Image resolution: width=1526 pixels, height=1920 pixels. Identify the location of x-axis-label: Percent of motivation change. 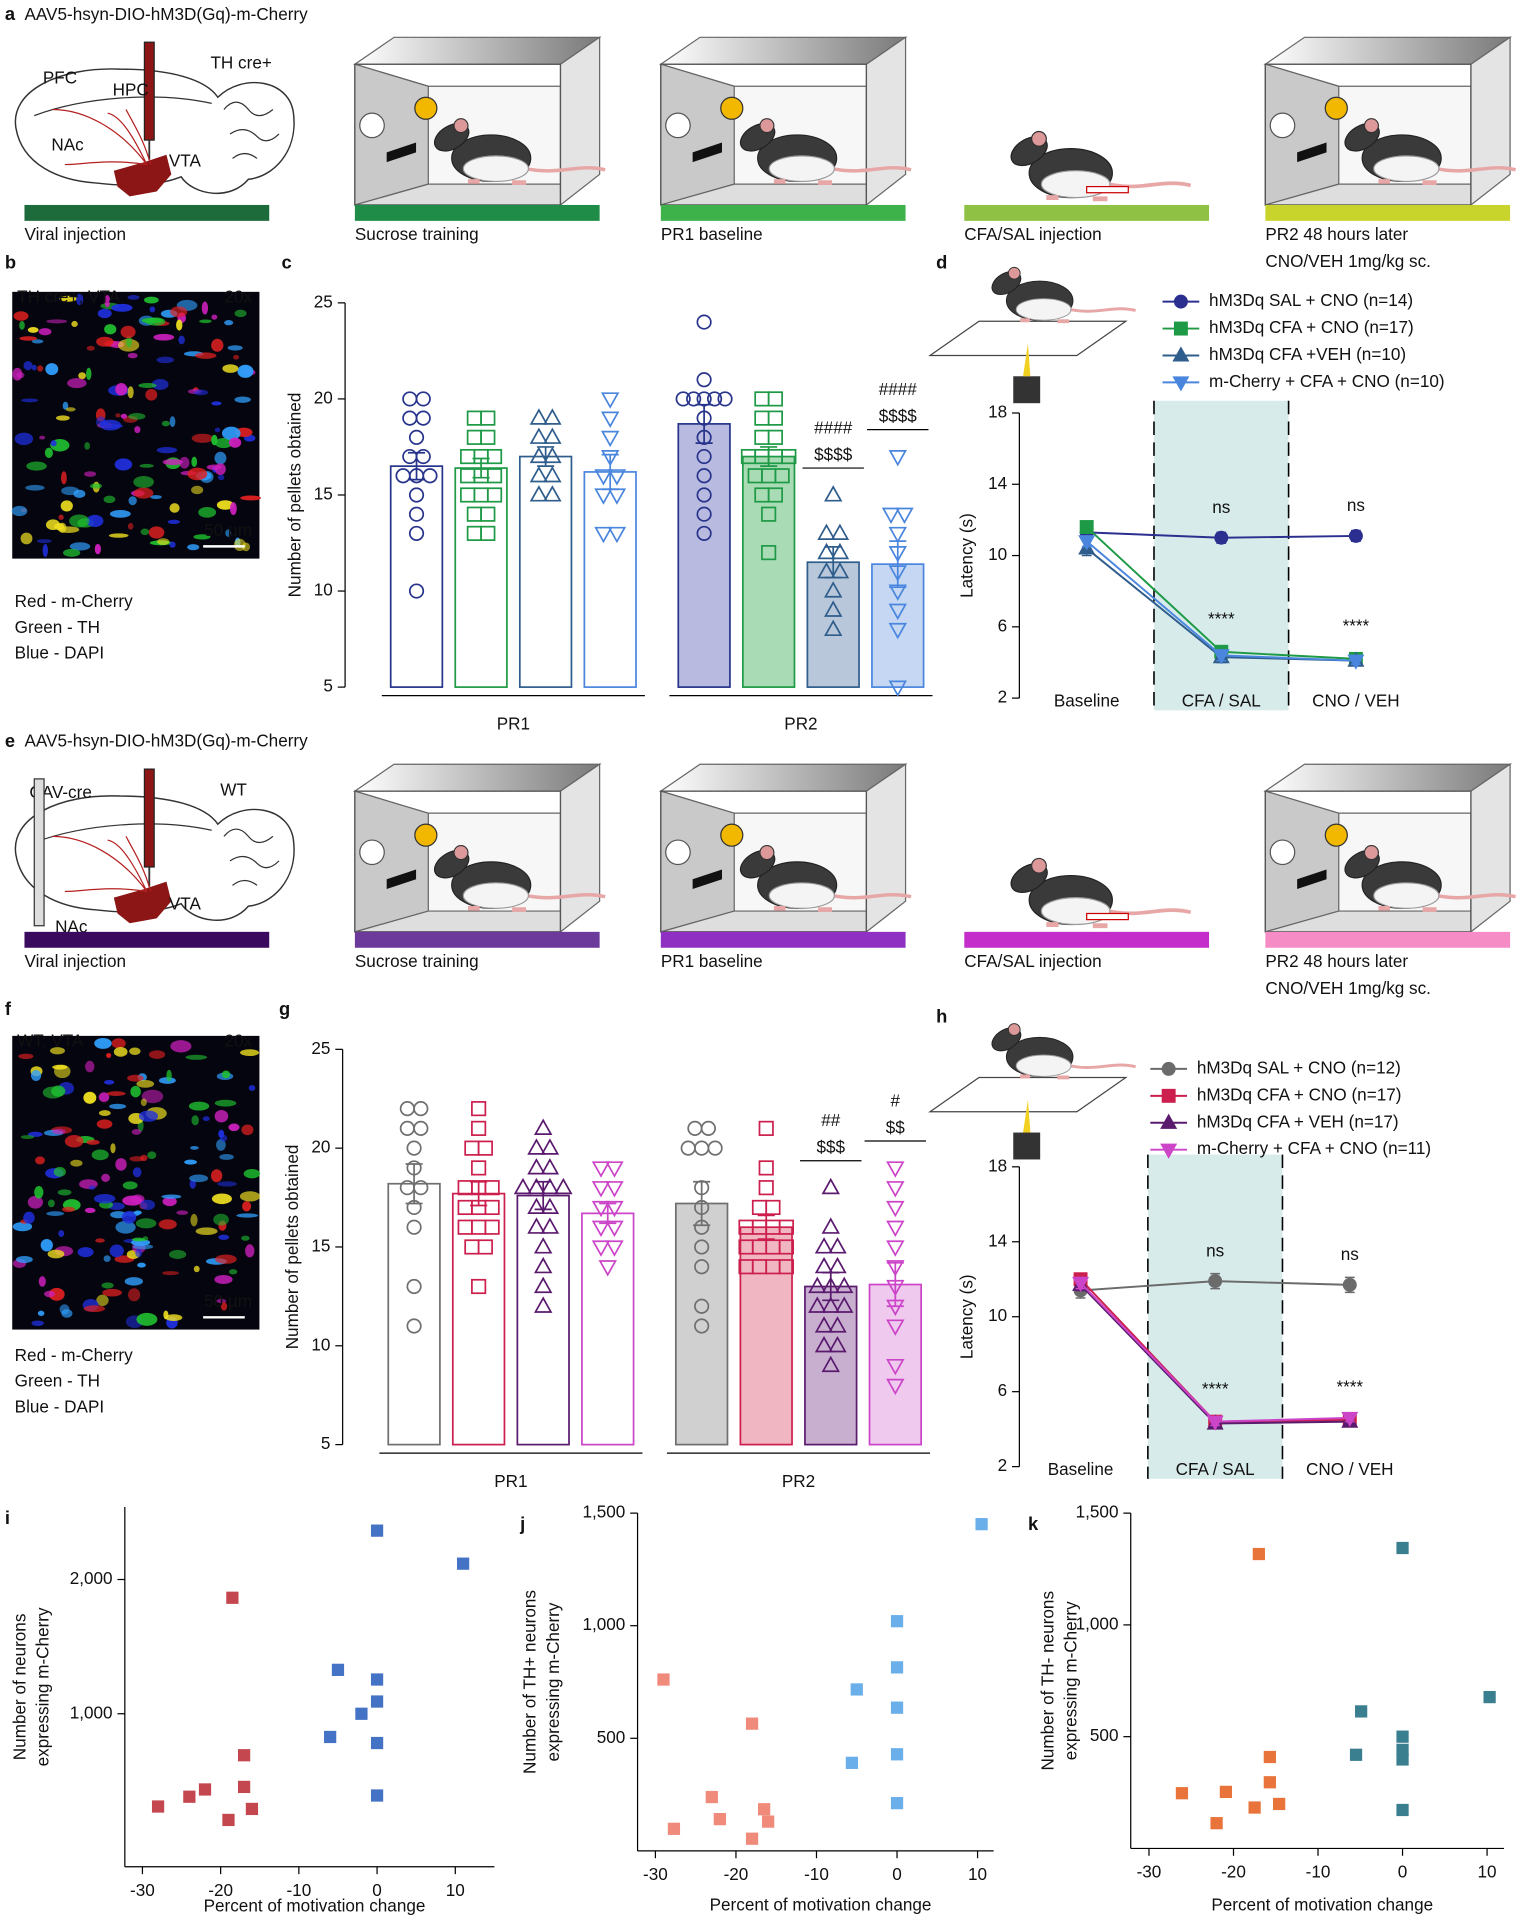
(315, 1906).